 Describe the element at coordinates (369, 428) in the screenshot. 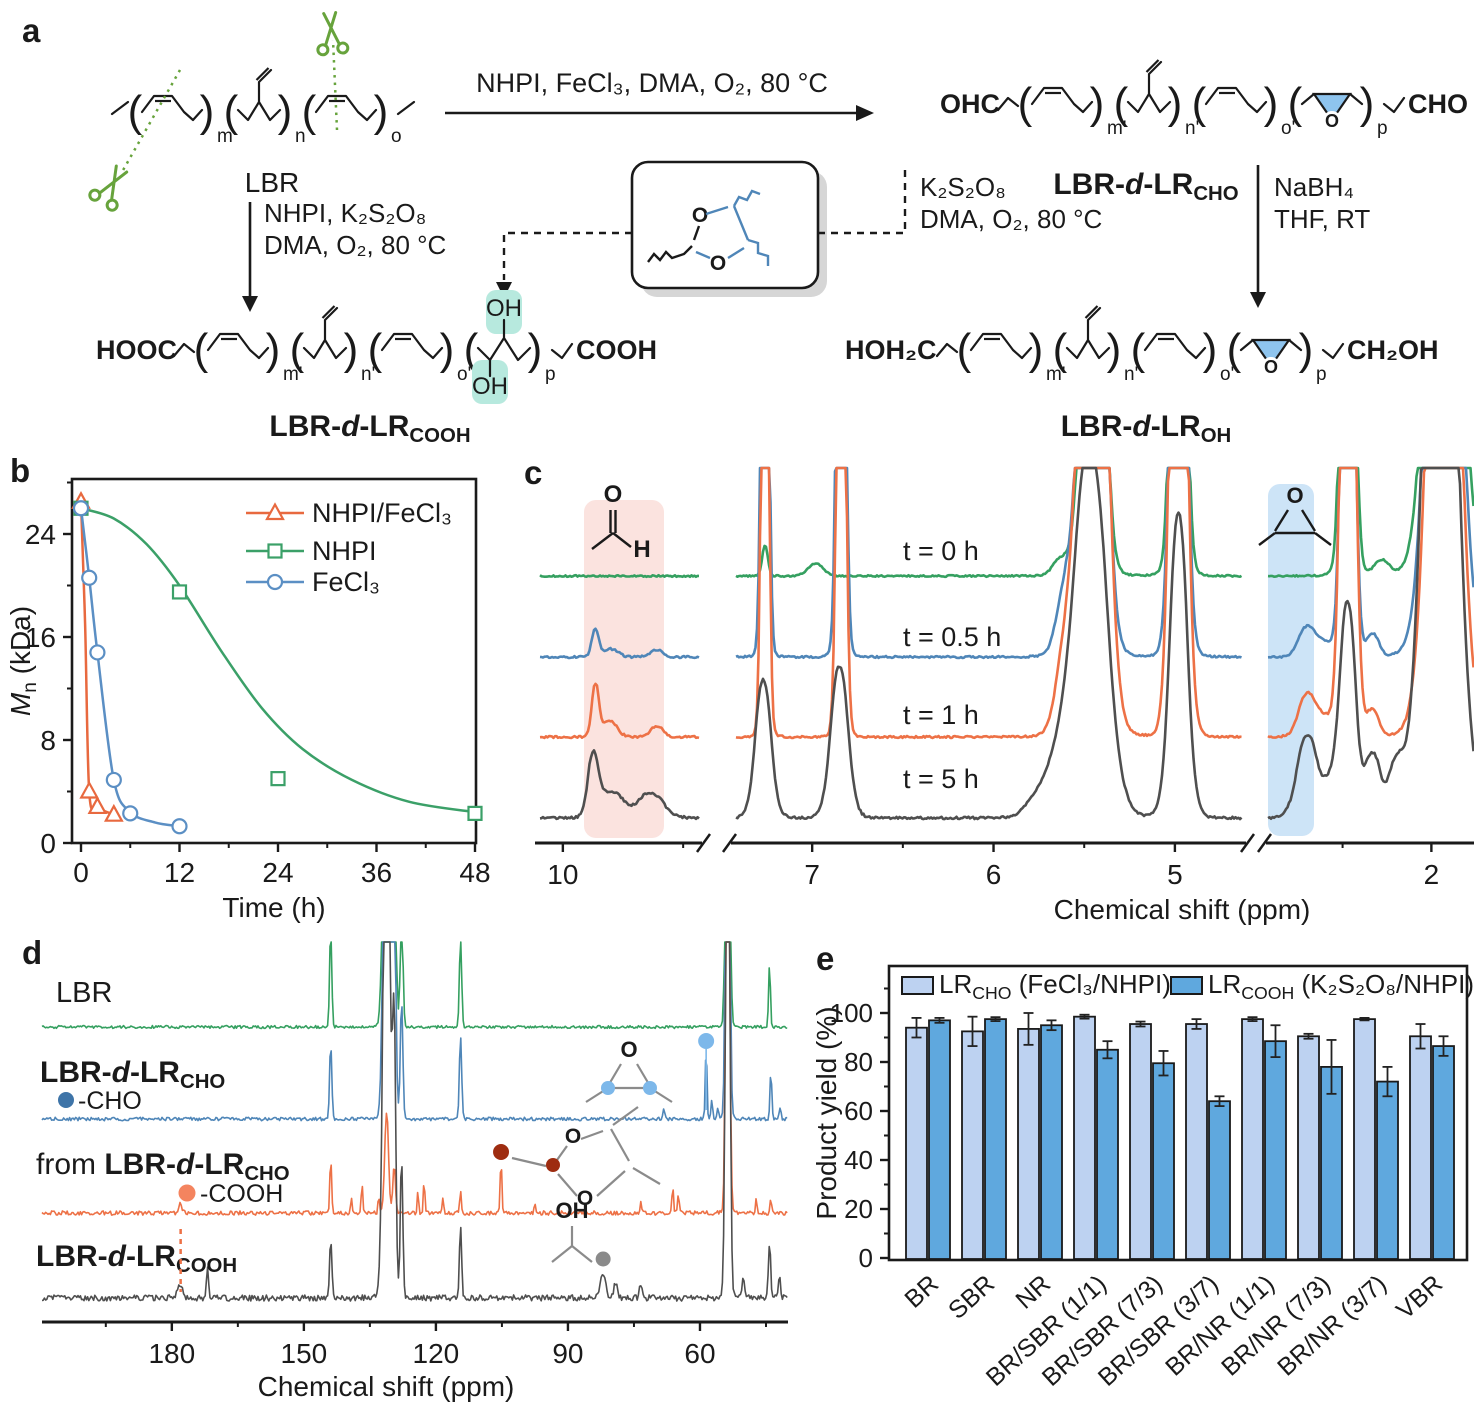

I see `molecule-label-lbr-d-lr-cooh: LBR-d-LRCOOH` at that location.